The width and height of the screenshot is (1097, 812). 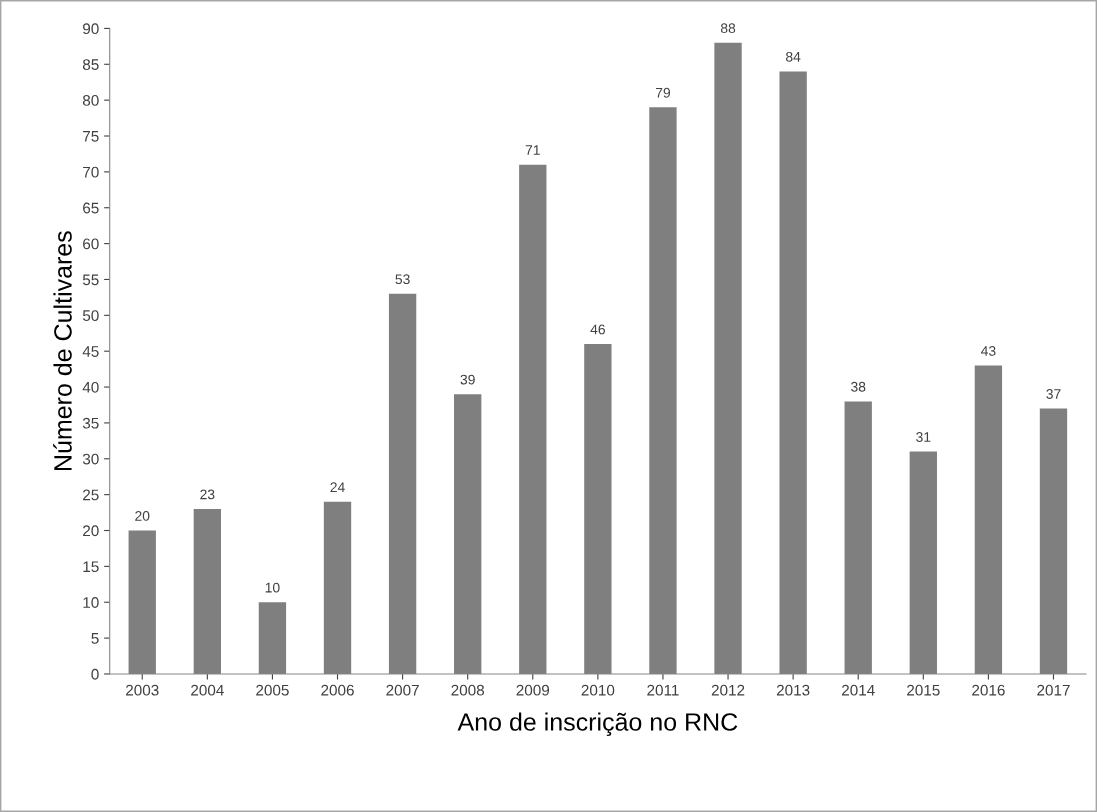 I want to click on data-label: 37, so click(x=1053, y=394).